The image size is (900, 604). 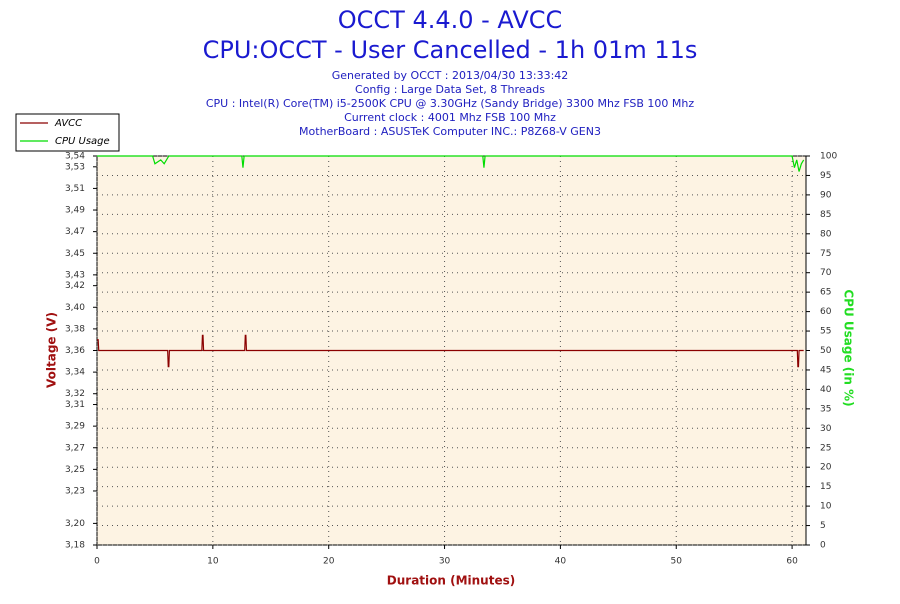 I want to click on y2-tick-label: 65, so click(x=825, y=293).